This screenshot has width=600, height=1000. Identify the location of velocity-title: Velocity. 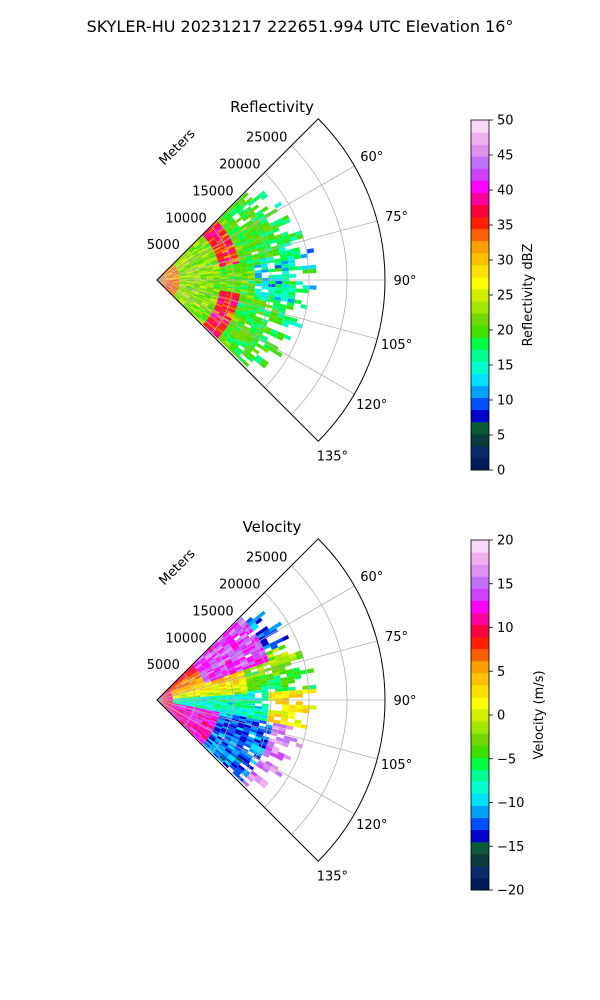
(272, 527).